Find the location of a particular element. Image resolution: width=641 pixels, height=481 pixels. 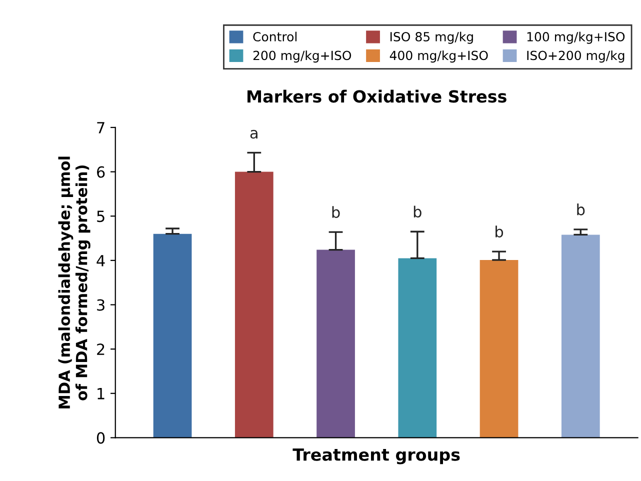

legend-label: 100 mg/kg+ISO is located at coordinates (576, 38).